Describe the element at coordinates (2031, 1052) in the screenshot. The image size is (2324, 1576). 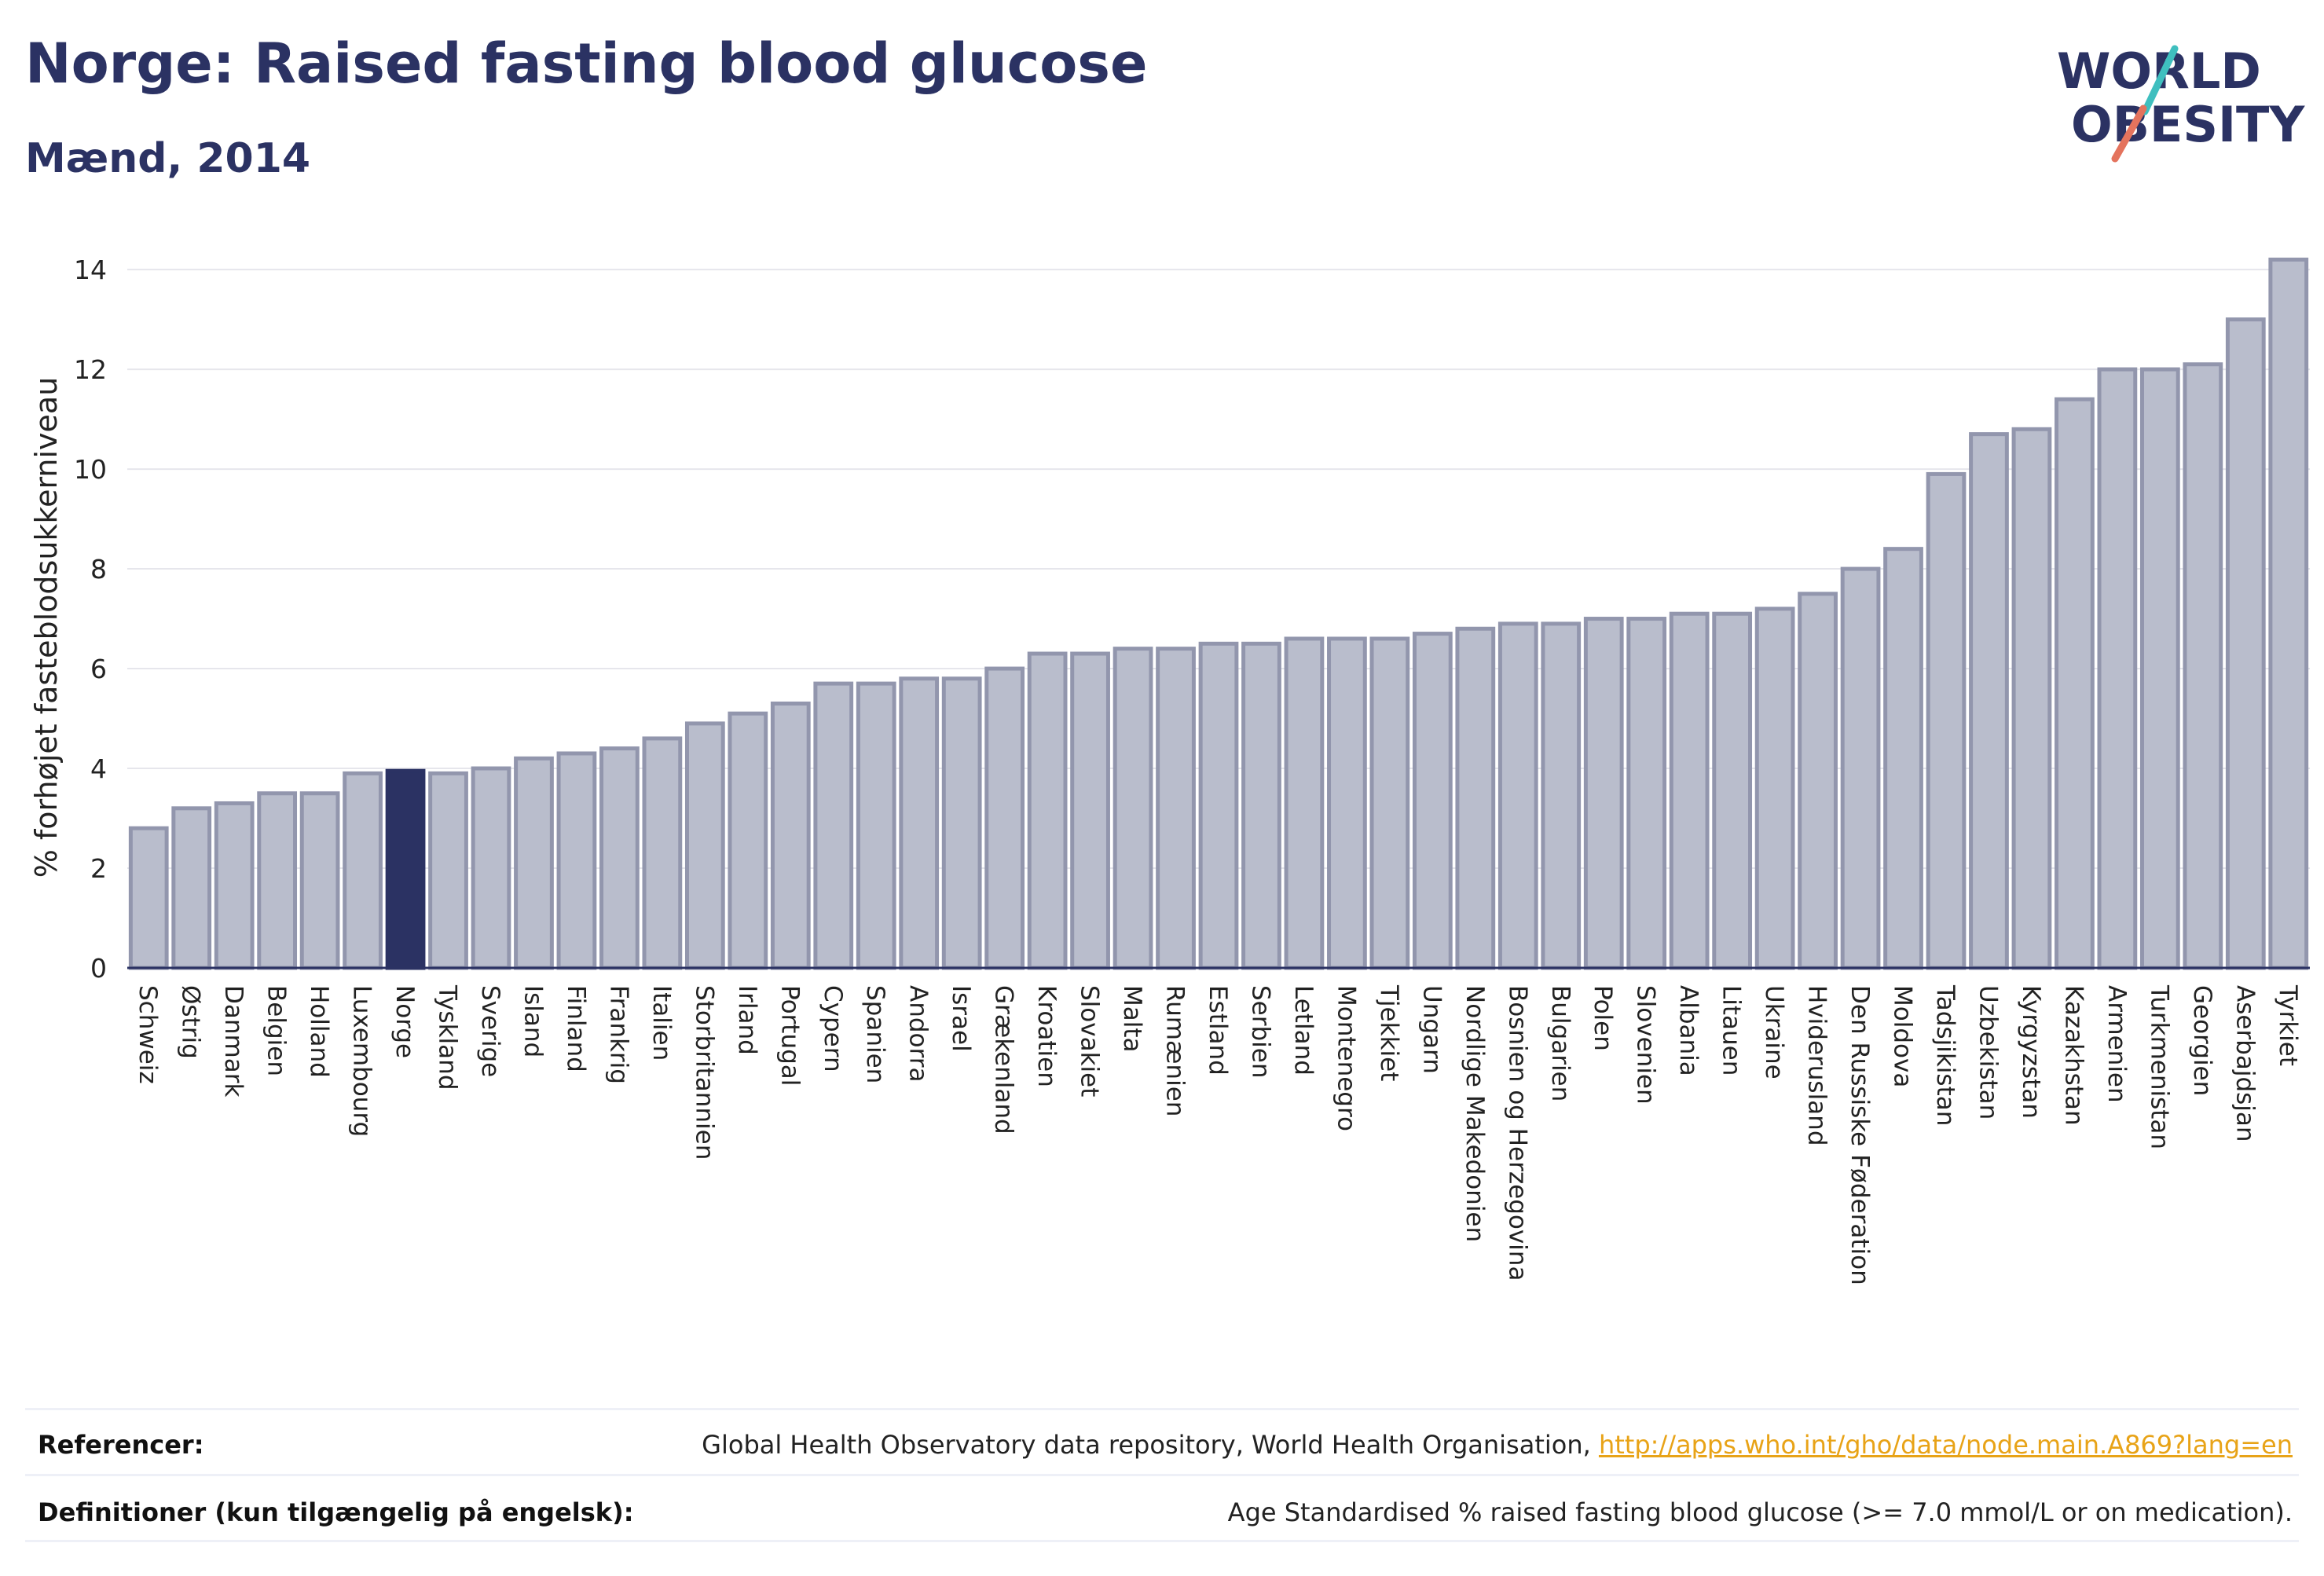
I see `x-tick-label: Kyrgyzstan` at that location.